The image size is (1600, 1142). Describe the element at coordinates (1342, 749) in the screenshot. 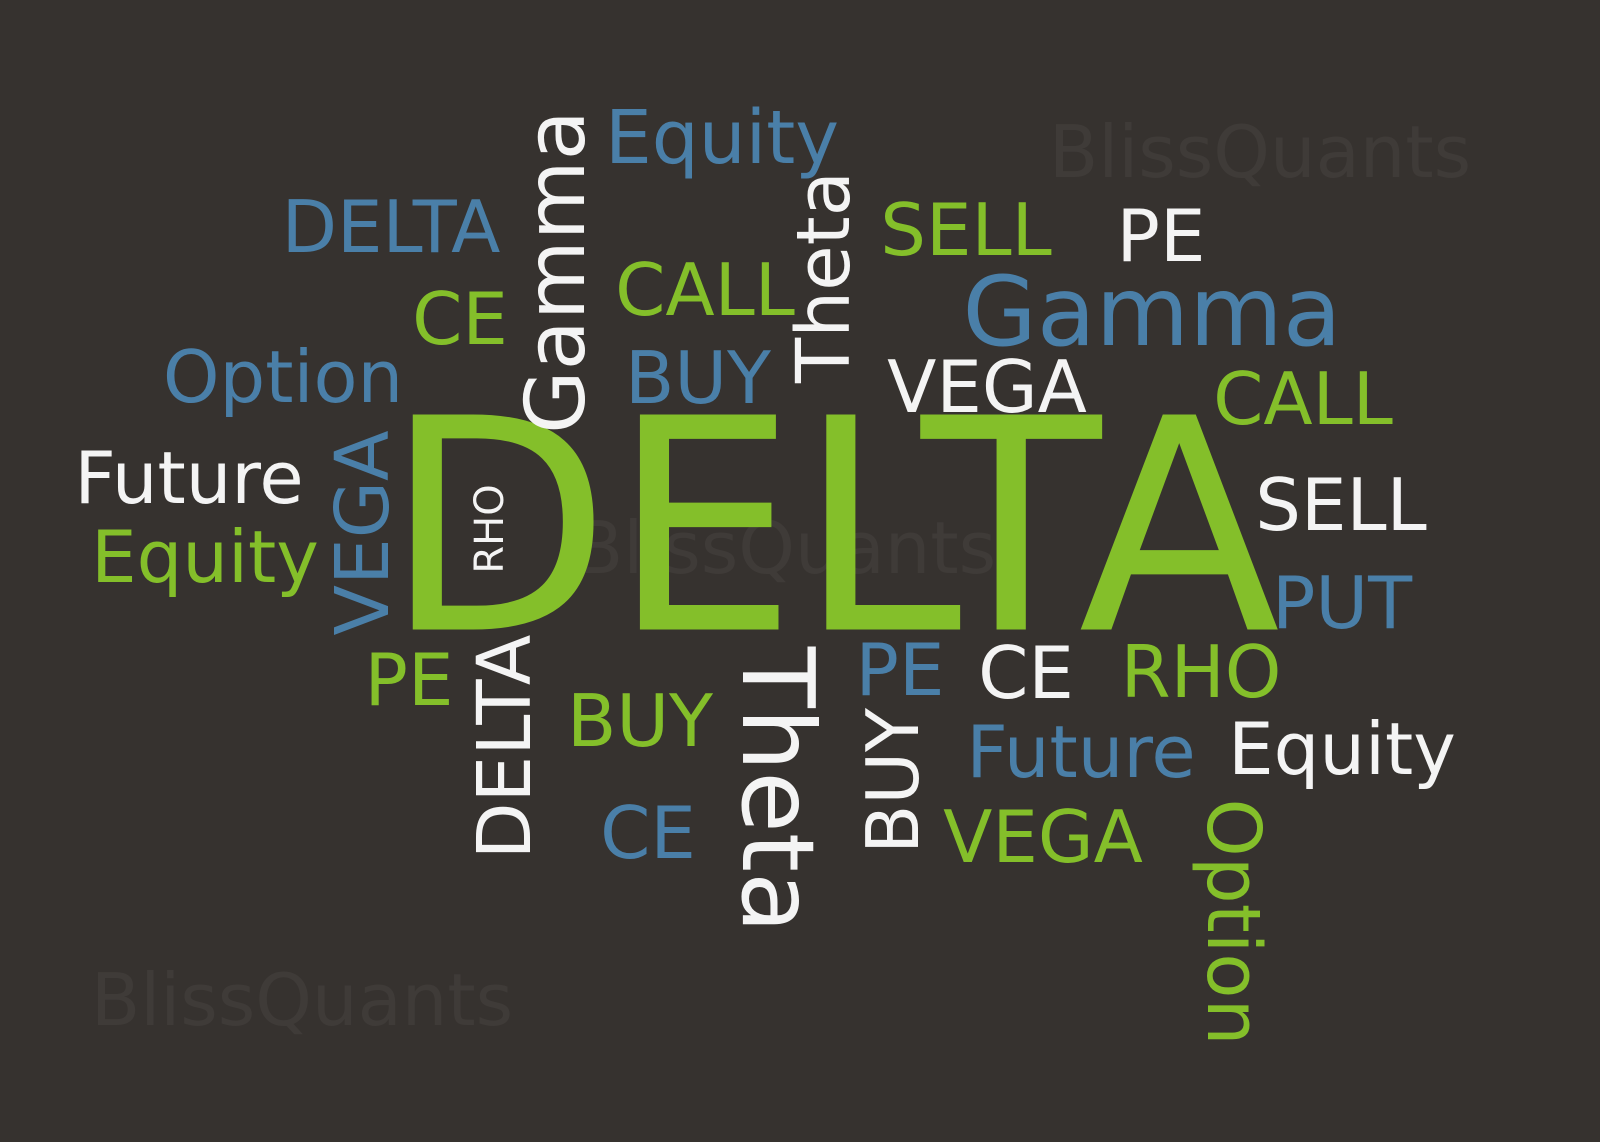

I see `word-equity-right: Equity` at that location.